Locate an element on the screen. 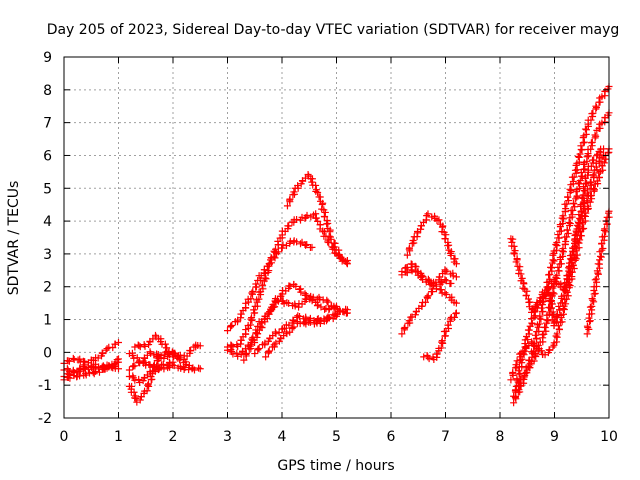  y-tick-label: 2 is located at coordinates (47, 288).